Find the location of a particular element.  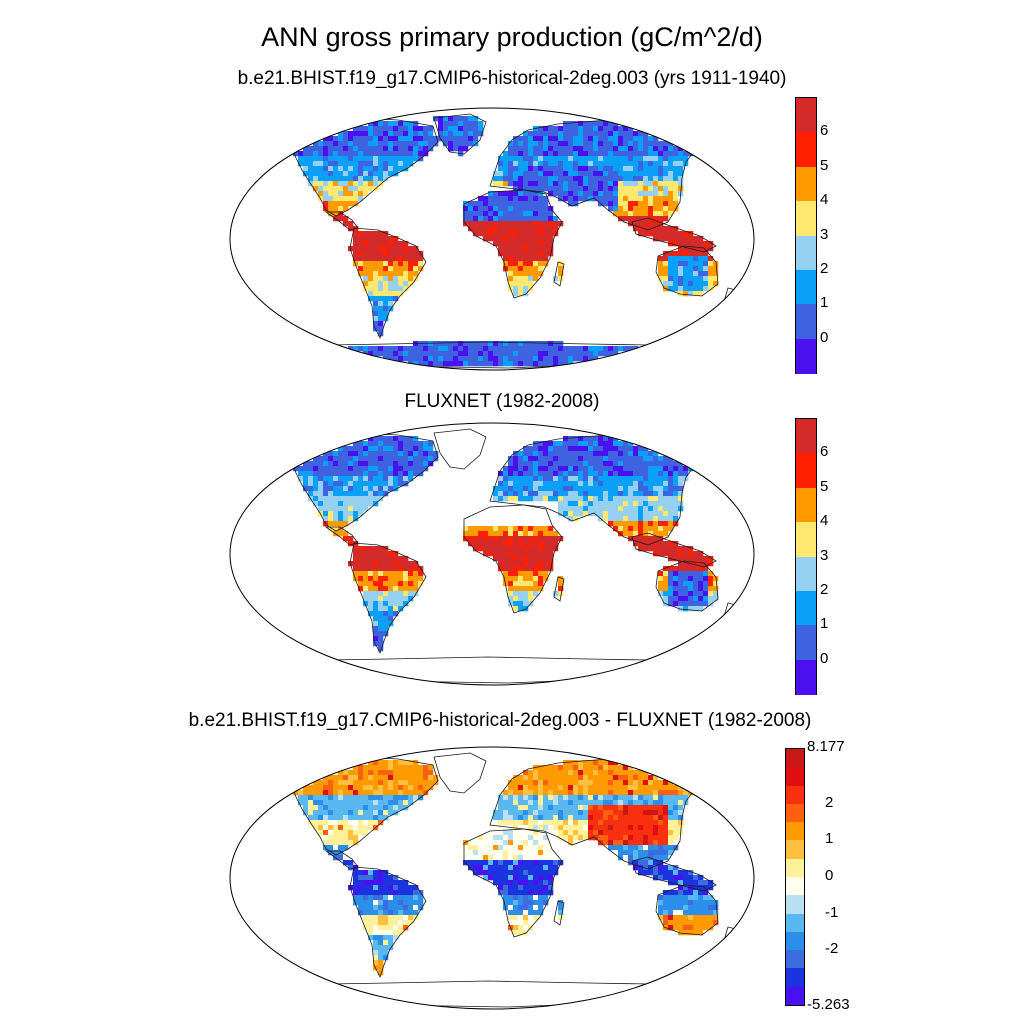

colorbar-tick-label: 4 is located at coordinates (824, 521).